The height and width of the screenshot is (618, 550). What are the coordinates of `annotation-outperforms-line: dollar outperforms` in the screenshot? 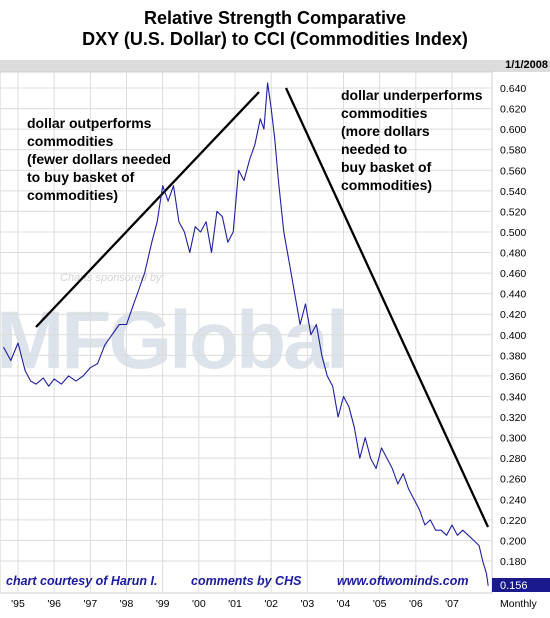 It's located at (89, 123).